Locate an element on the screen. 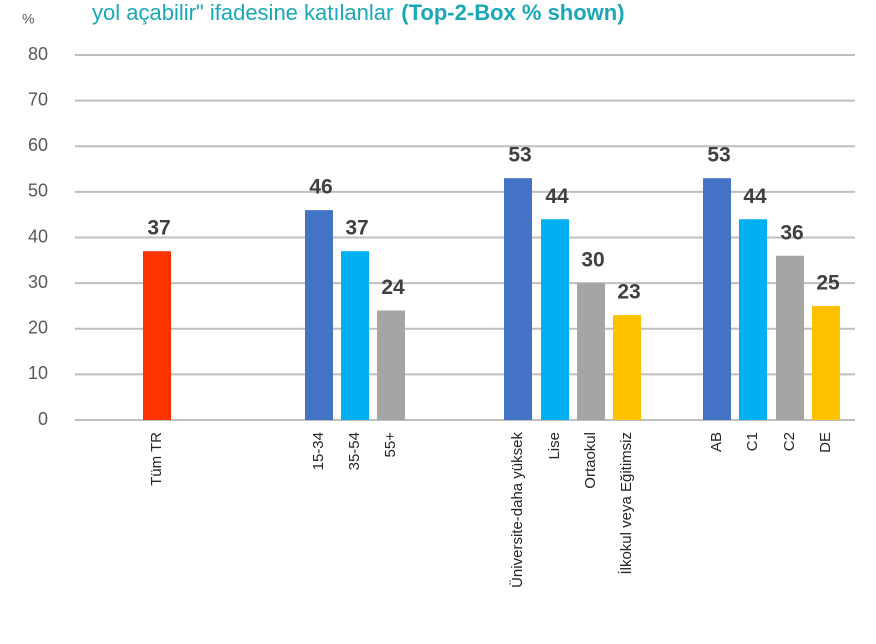 The image size is (876, 644). y-tick-label: 10 is located at coordinates (38, 373).